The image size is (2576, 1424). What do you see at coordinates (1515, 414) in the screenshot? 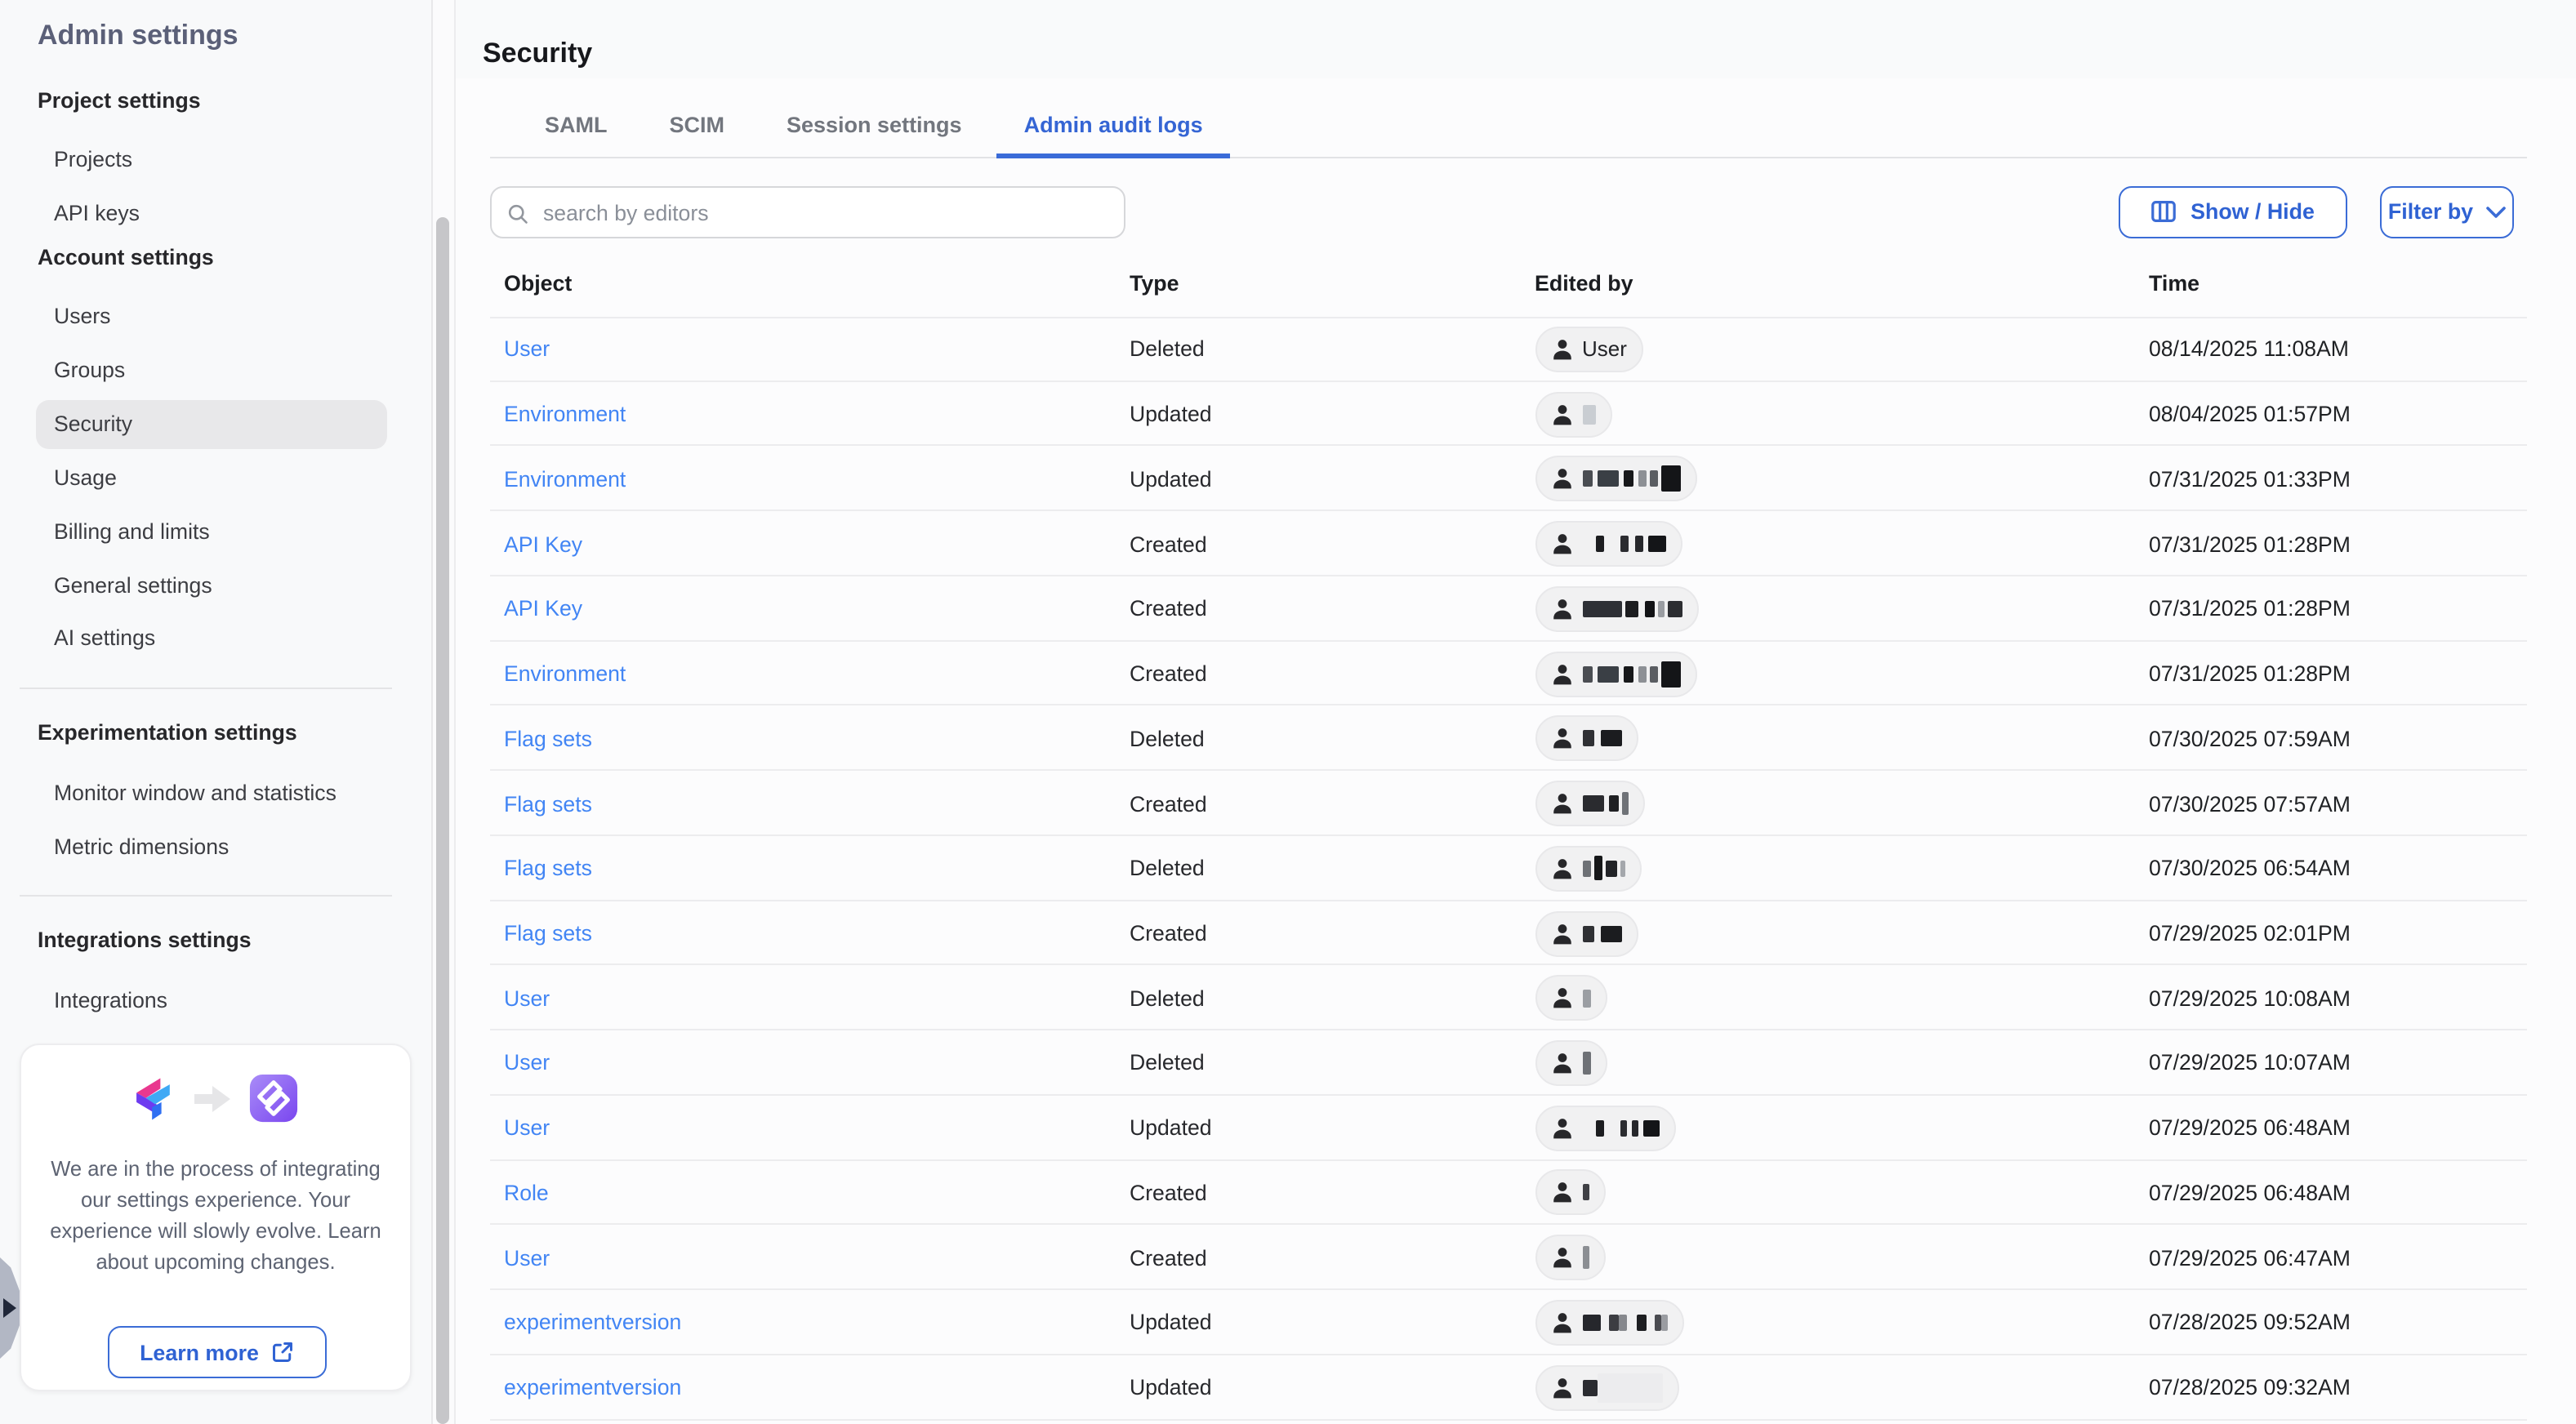
I see `table-row: Environment Updated 08/04/2025 01:57PM` at bounding box center [1515, 414].